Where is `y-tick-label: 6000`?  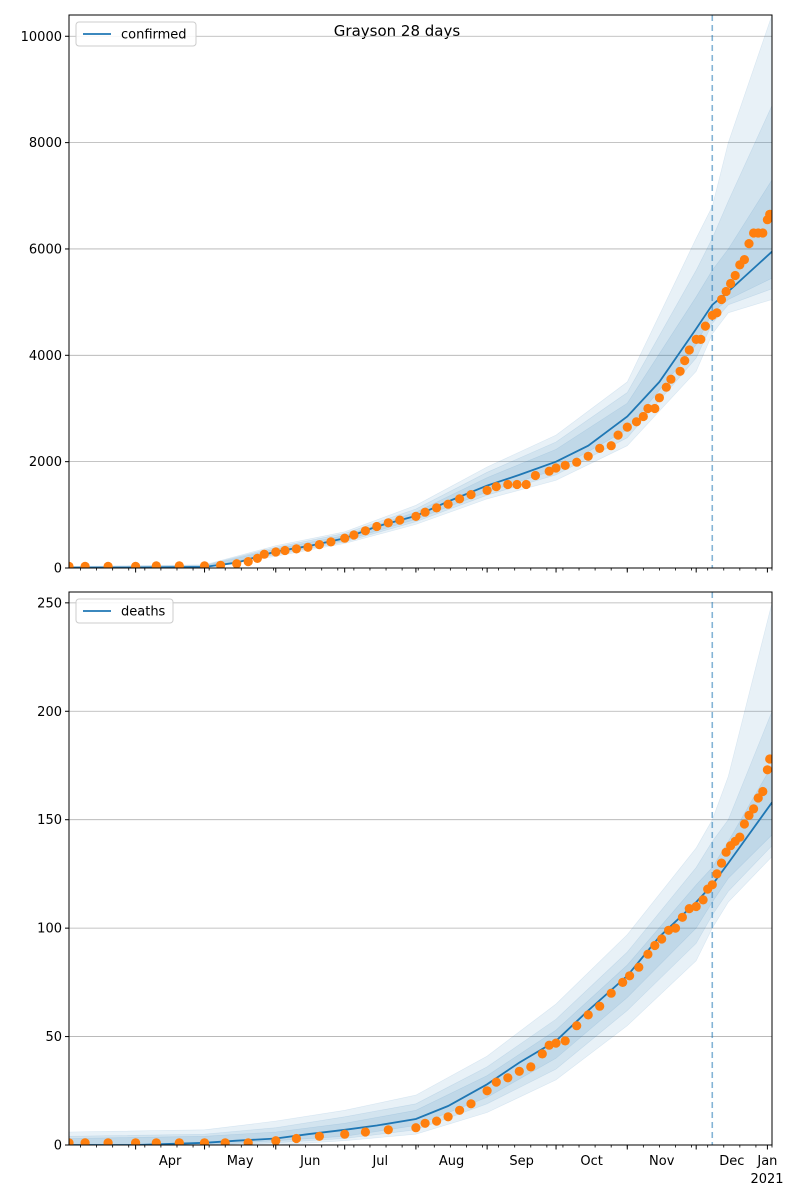 y-tick-label: 6000 is located at coordinates (45, 249).